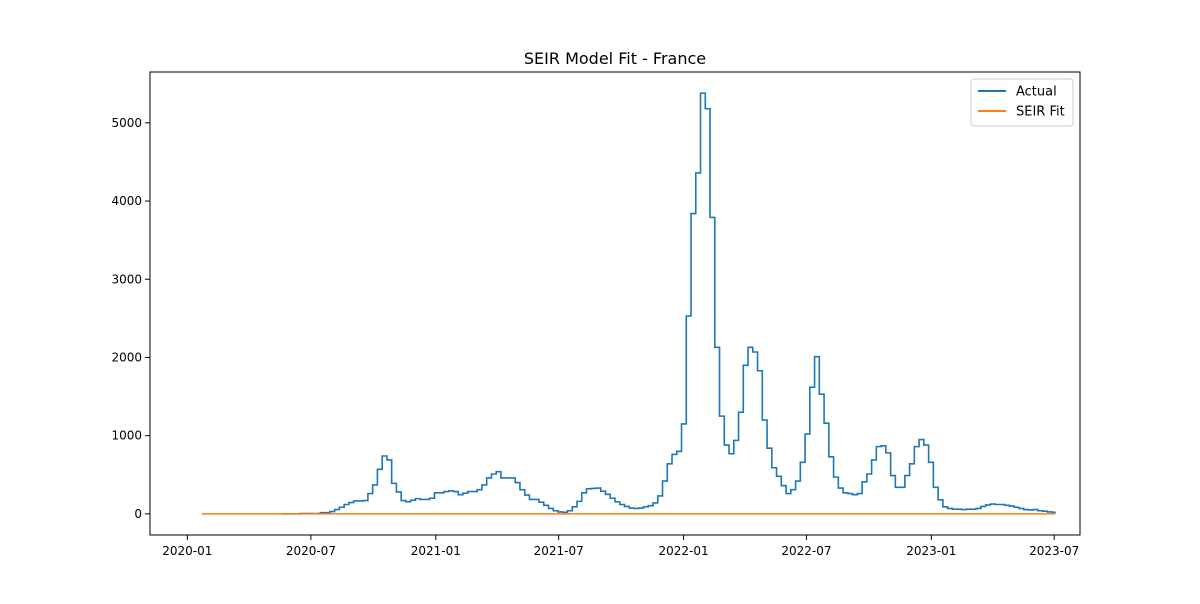  Describe the element at coordinates (130, 318) in the screenshot. I see `y-axis: 0 1000 2000 3000 4000 5000` at that location.